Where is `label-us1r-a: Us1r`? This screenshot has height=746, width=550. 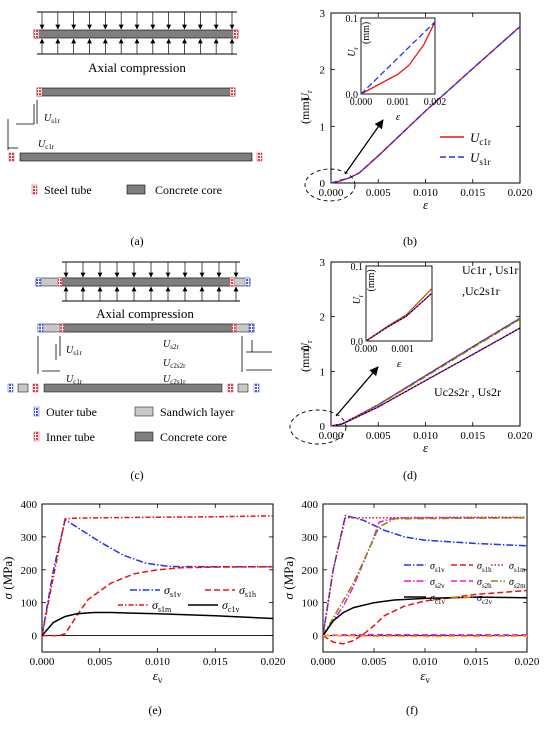 label-us1r-a: Us1r is located at coordinates (52, 119).